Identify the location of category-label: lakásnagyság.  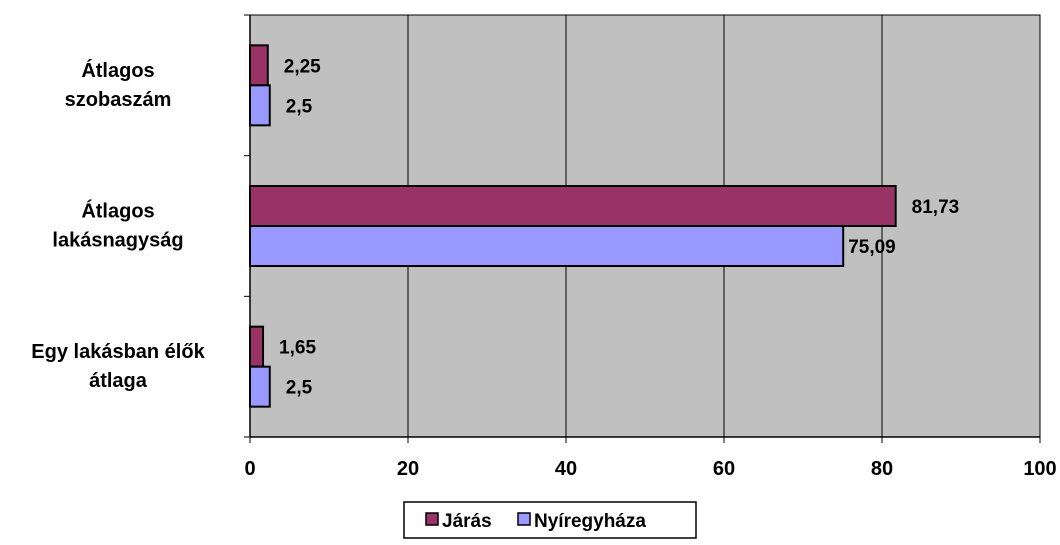
(117, 241).